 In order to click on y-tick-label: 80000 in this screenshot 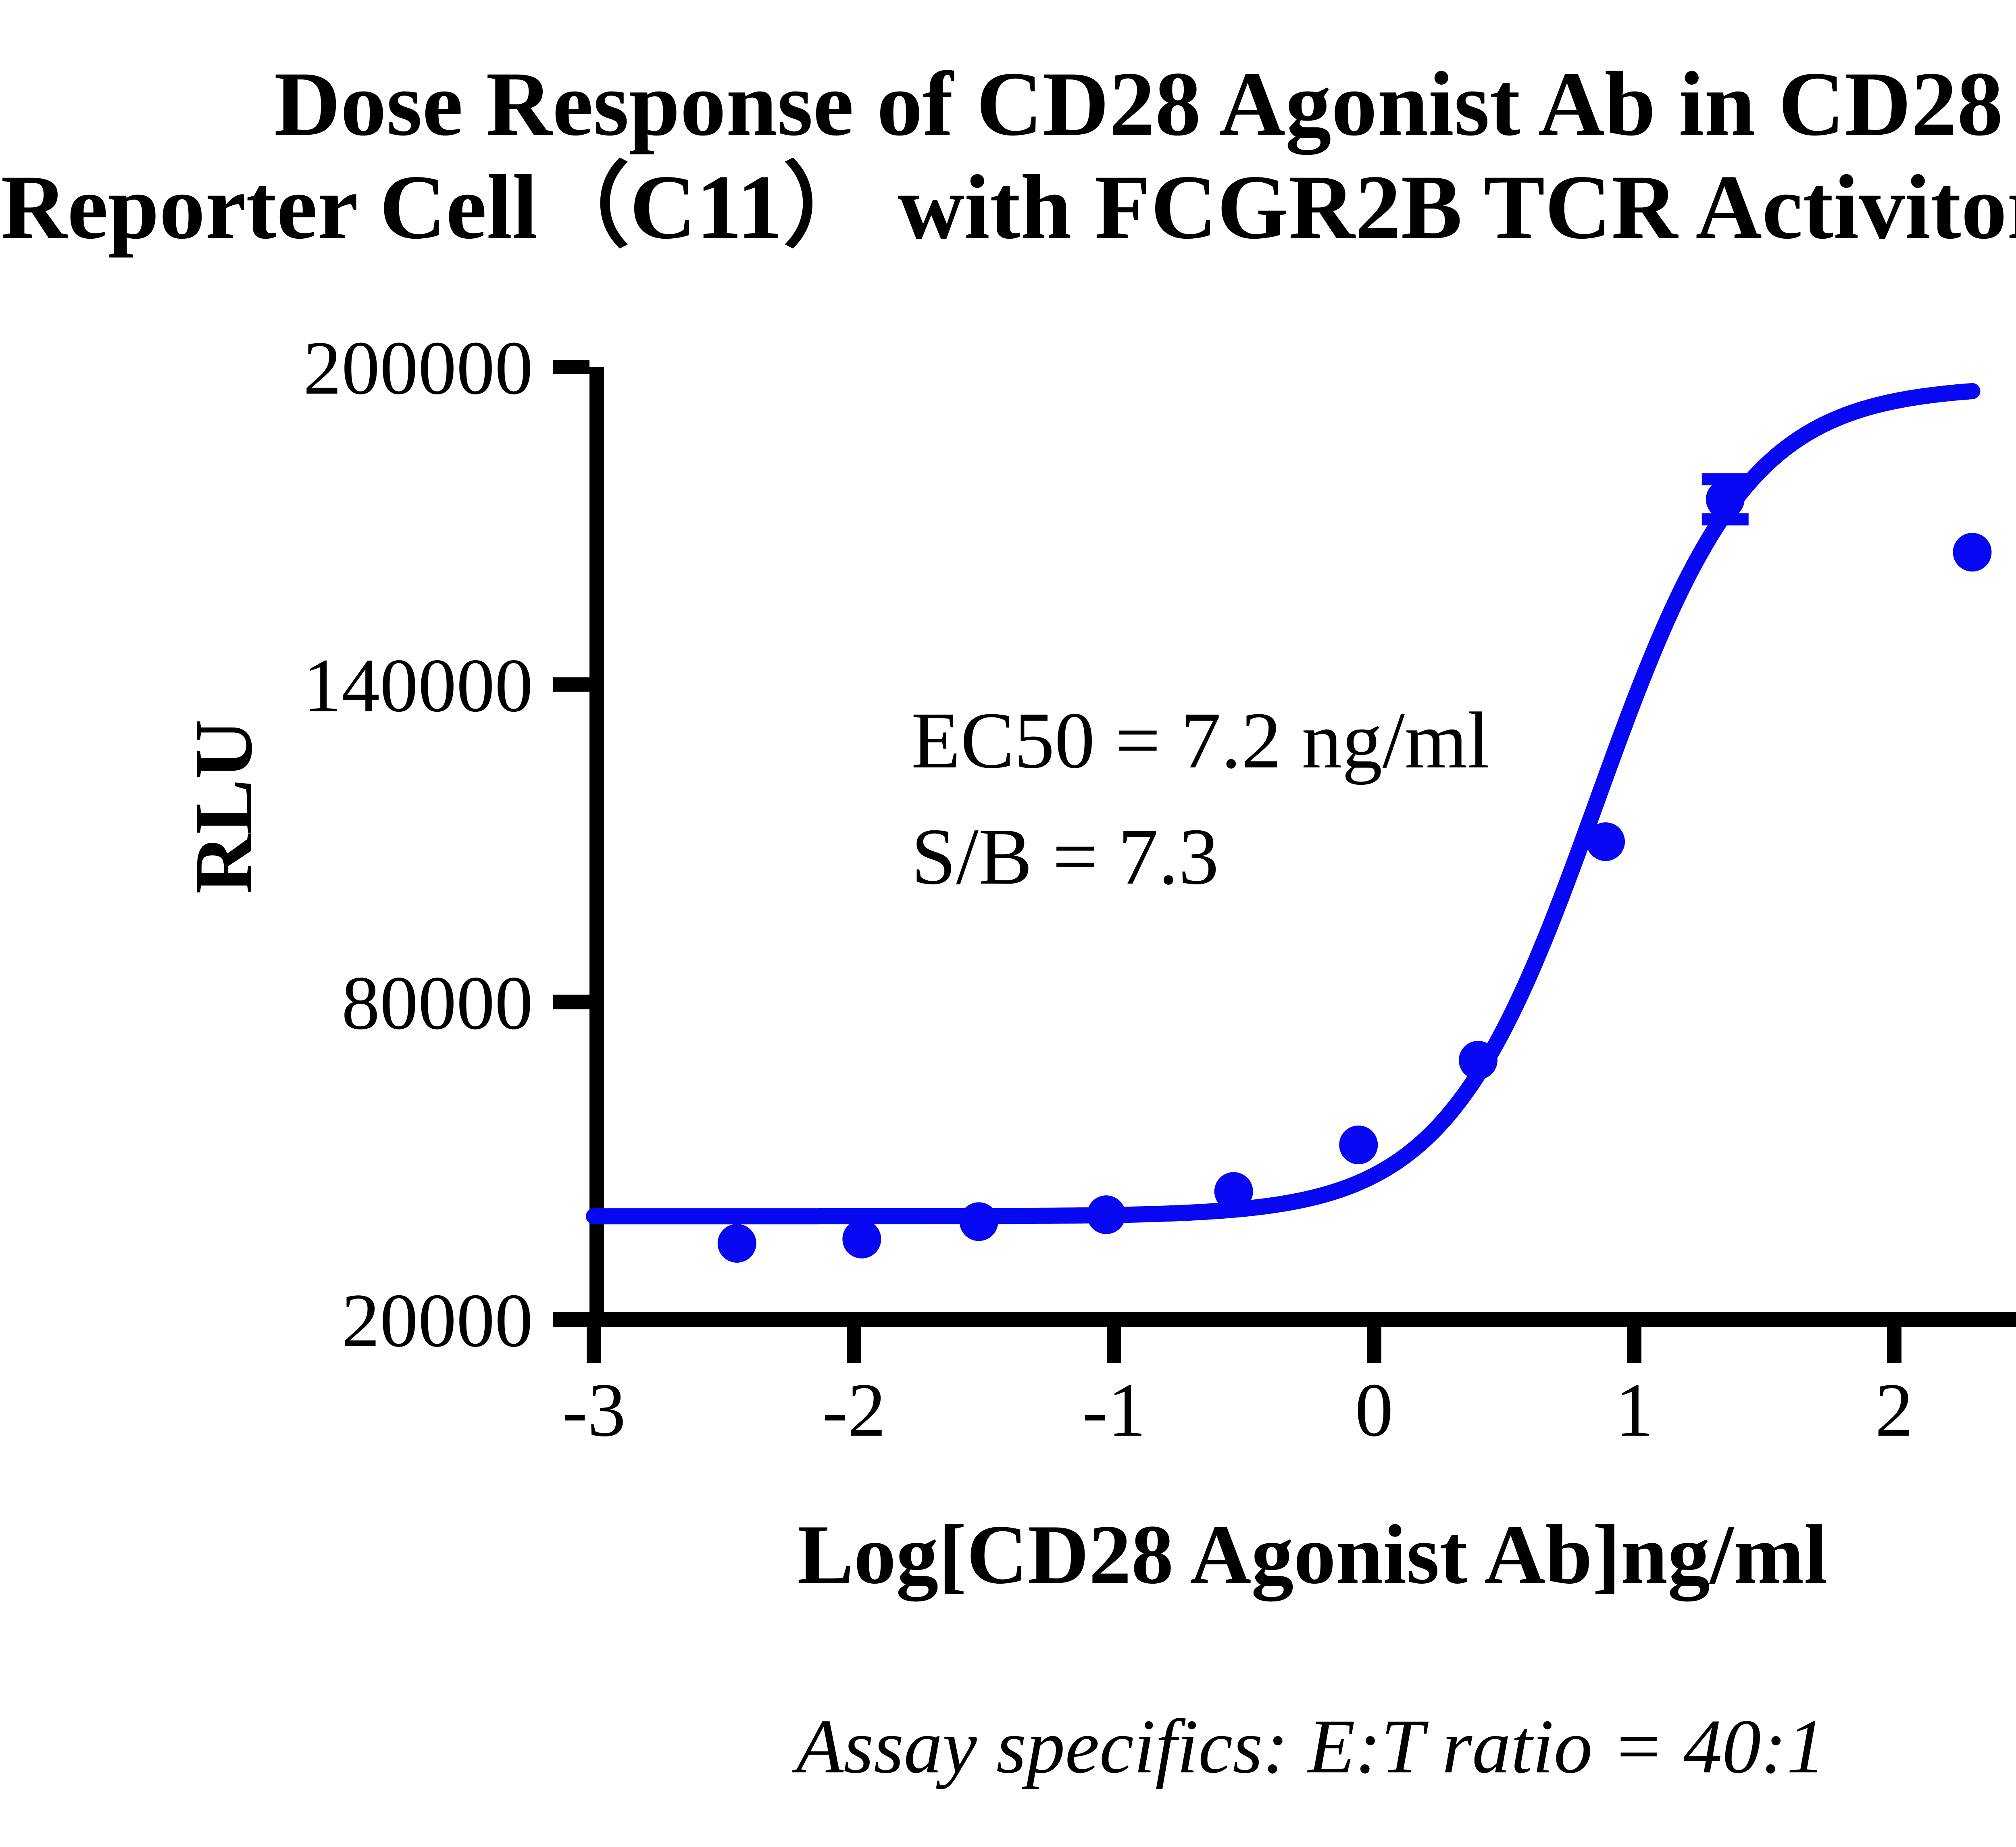, I will do `click(438, 1003)`.